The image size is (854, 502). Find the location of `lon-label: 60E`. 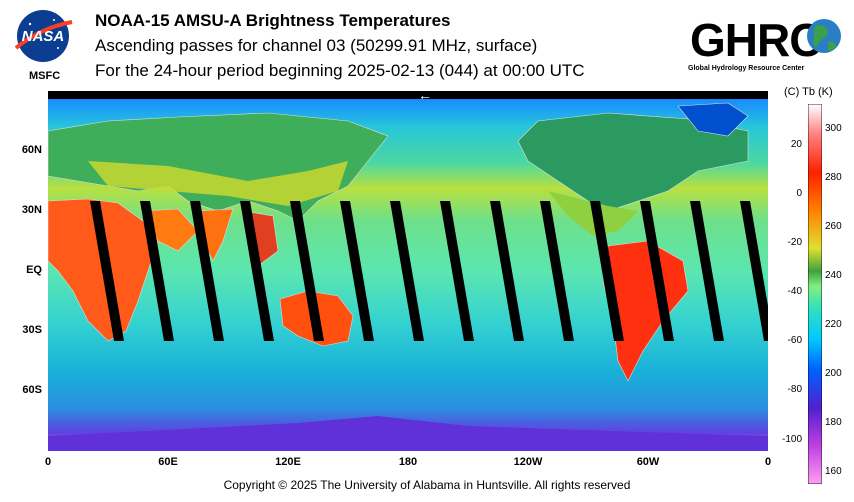

lon-label: 60E is located at coordinates (168, 462).